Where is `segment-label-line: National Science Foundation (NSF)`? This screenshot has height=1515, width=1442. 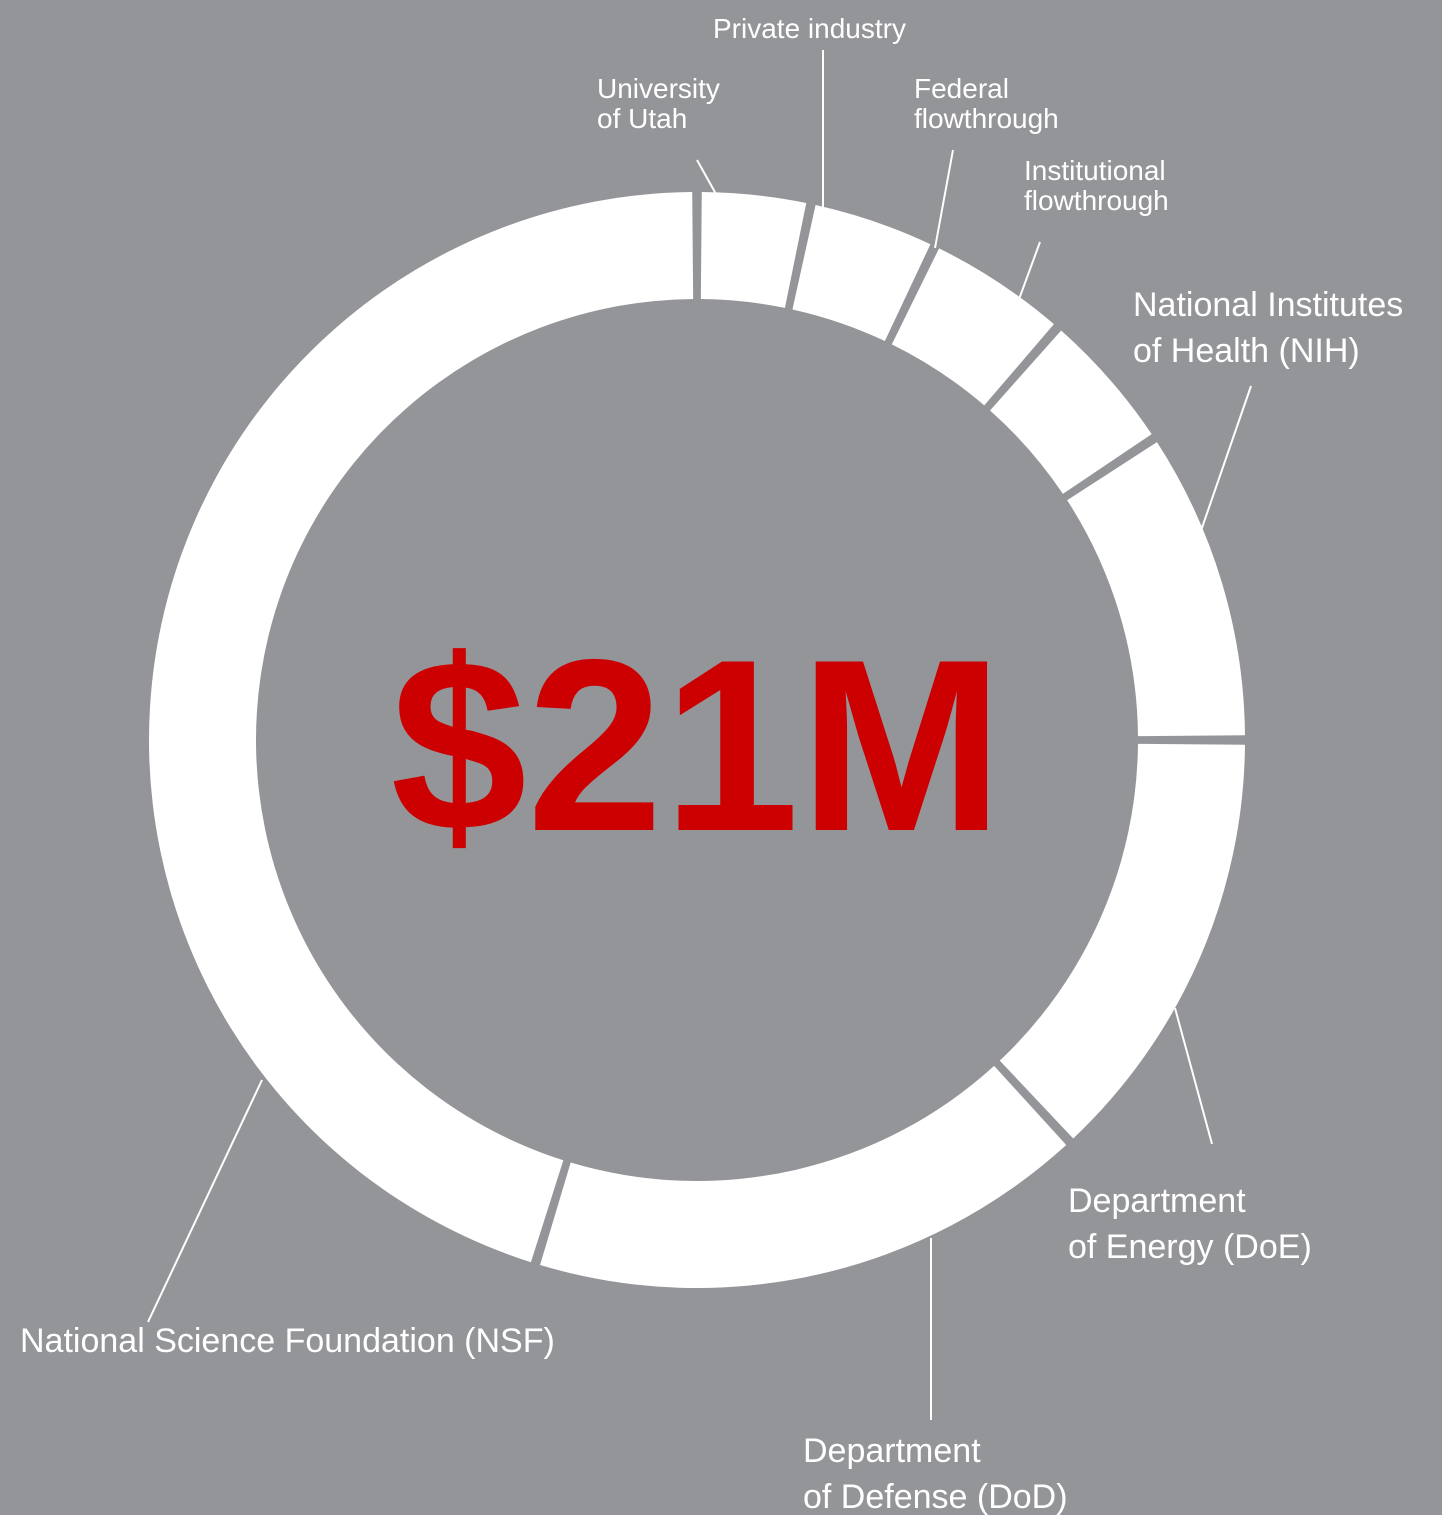 segment-label-line: National Science Foundation (NSF) is located at coordinates (287, 1341).